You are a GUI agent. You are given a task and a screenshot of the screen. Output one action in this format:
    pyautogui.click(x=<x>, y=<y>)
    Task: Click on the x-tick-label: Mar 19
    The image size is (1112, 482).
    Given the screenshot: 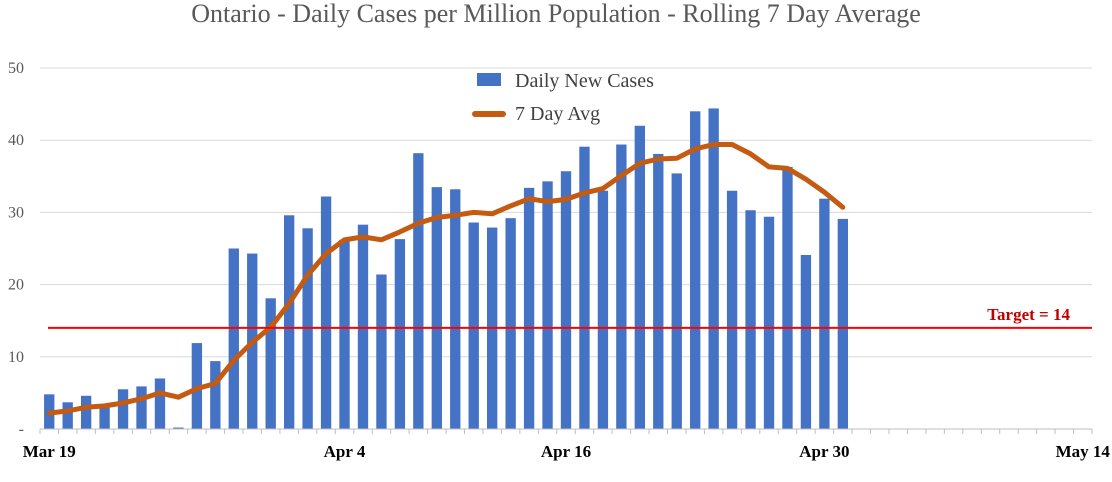 What is the action you would take?
    pyautogui.click(x=49, y=451)
    